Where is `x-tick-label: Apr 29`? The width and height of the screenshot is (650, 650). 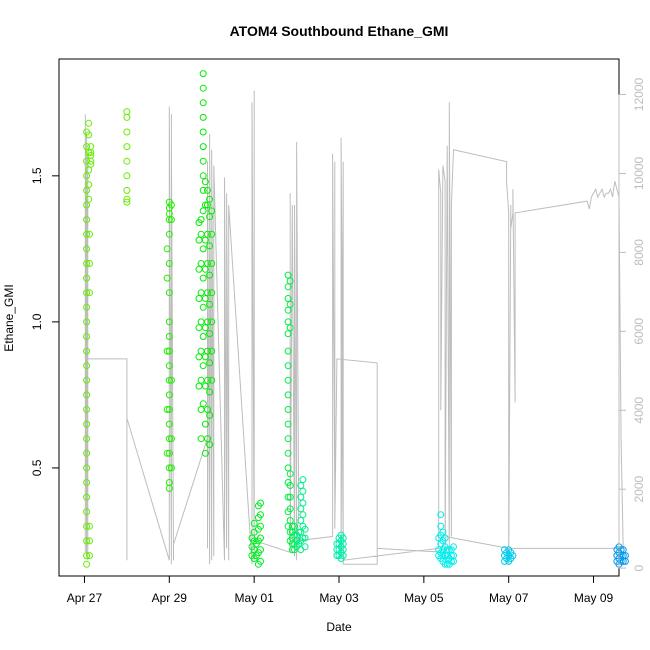
x-tick-label: Apr 29 is located at coordinates (170, 598).